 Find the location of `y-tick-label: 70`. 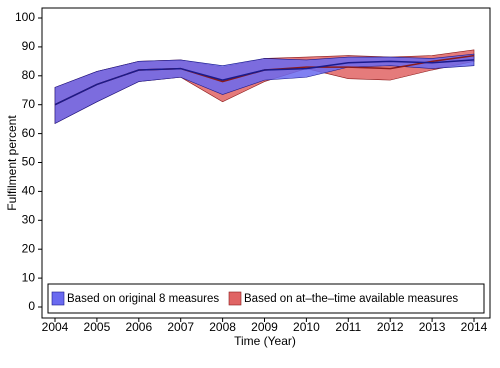

y-tick-label: 70 is located at coordinates (29, 104).